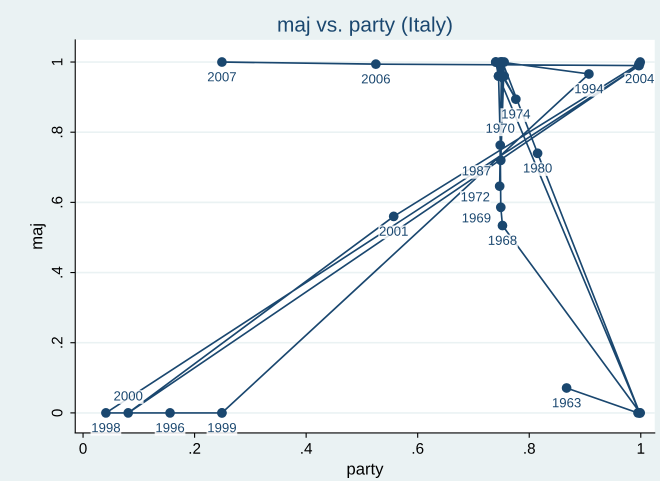  I want to click on annotation: 1968, so click(502, 240).